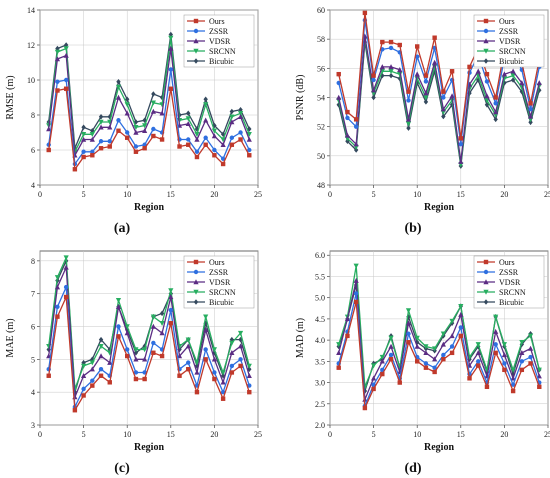  What do you see at coordinates (149, 332) in the screenshot?
I see `series-vdsr` at bounding box center [149, 332].